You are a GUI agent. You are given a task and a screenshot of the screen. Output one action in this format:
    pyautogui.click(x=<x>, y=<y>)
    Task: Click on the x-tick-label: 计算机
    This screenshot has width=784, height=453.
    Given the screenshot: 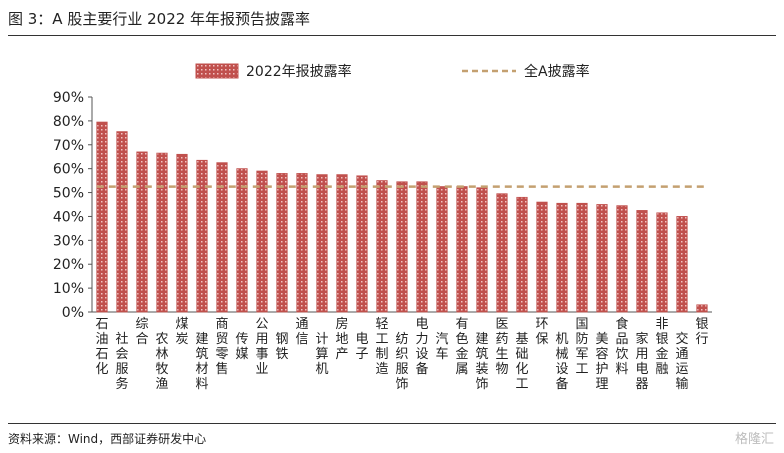 What is the action you would take?
    pyautogui.click(x=321, y=354)
    